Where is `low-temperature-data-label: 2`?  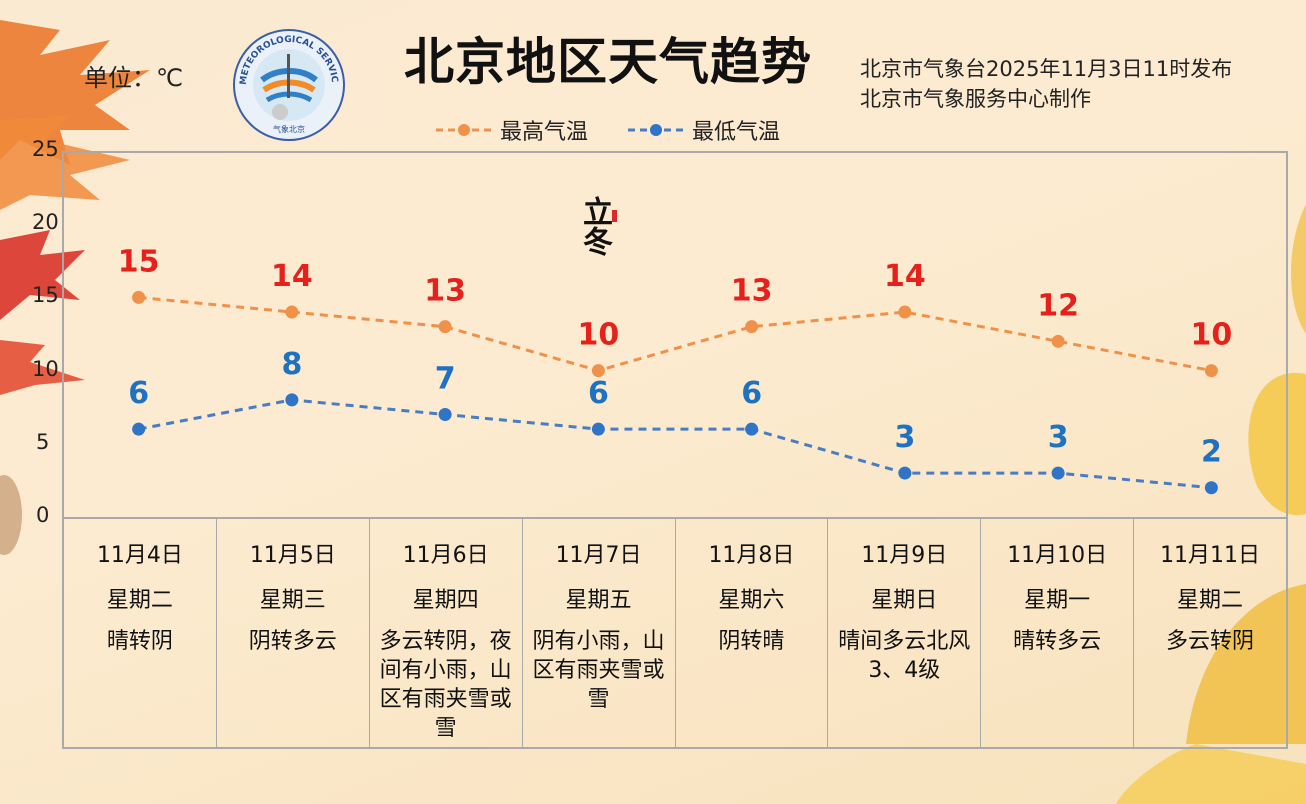 low-temperature-data-label: 2 is located at coordinates (1211, 452).